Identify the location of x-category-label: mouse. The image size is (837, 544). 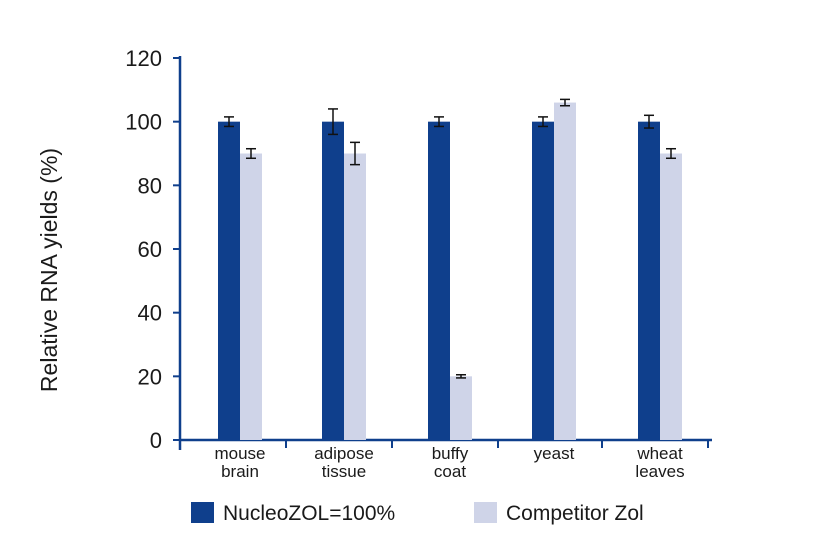
(239, 453).